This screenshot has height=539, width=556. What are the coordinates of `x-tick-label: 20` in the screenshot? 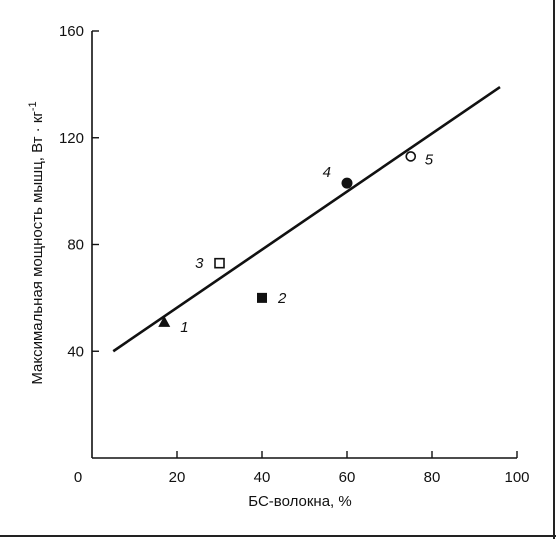 It's located at (177, 477).